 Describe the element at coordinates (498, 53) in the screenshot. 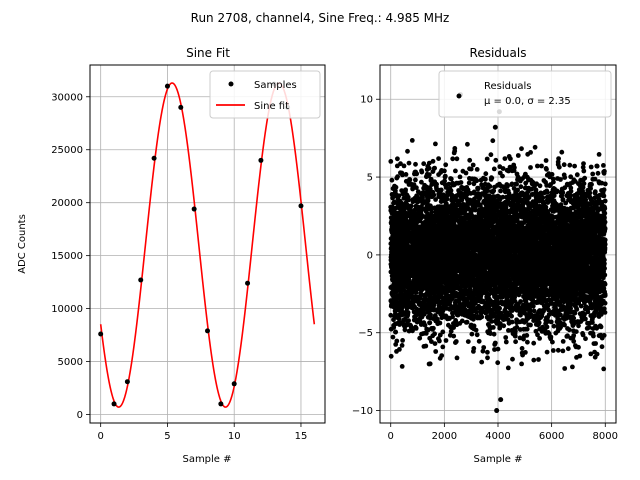

I see `residuals-title: Residuals` at that location.